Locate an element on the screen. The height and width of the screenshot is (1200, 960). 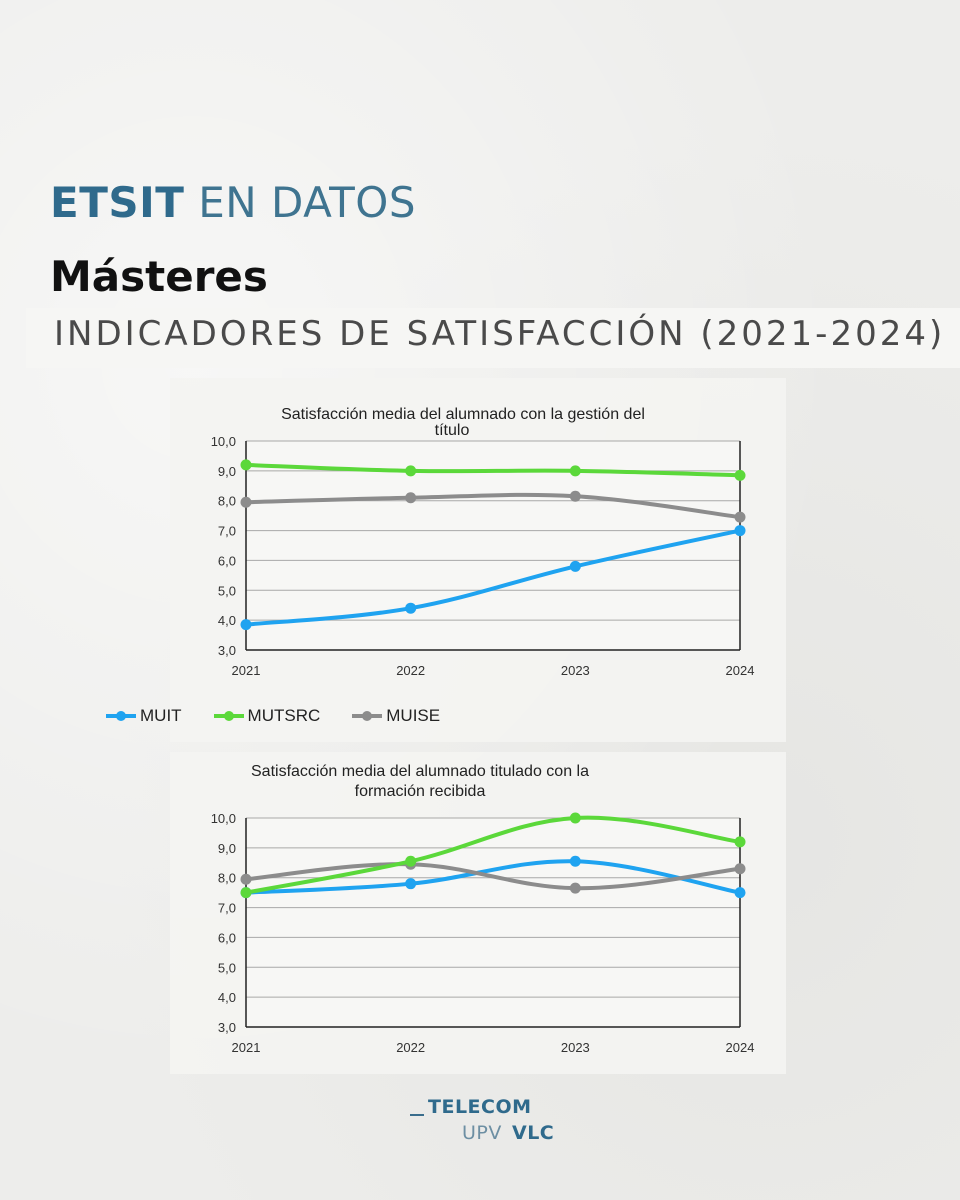
chart1-series-muit-line is located at coordinates (493, 577).